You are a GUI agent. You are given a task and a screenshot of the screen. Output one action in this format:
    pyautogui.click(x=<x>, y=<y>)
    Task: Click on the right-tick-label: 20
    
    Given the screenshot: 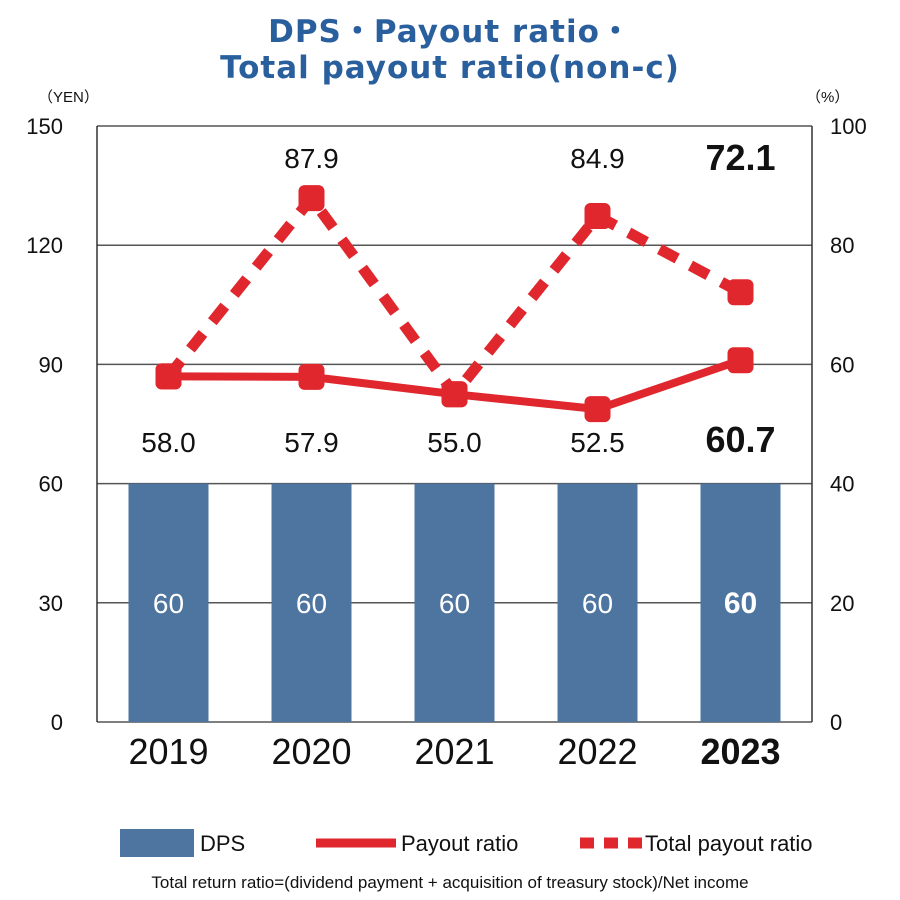 What is the action you would take?
    pyautogui.click(x=842, y=603)
    